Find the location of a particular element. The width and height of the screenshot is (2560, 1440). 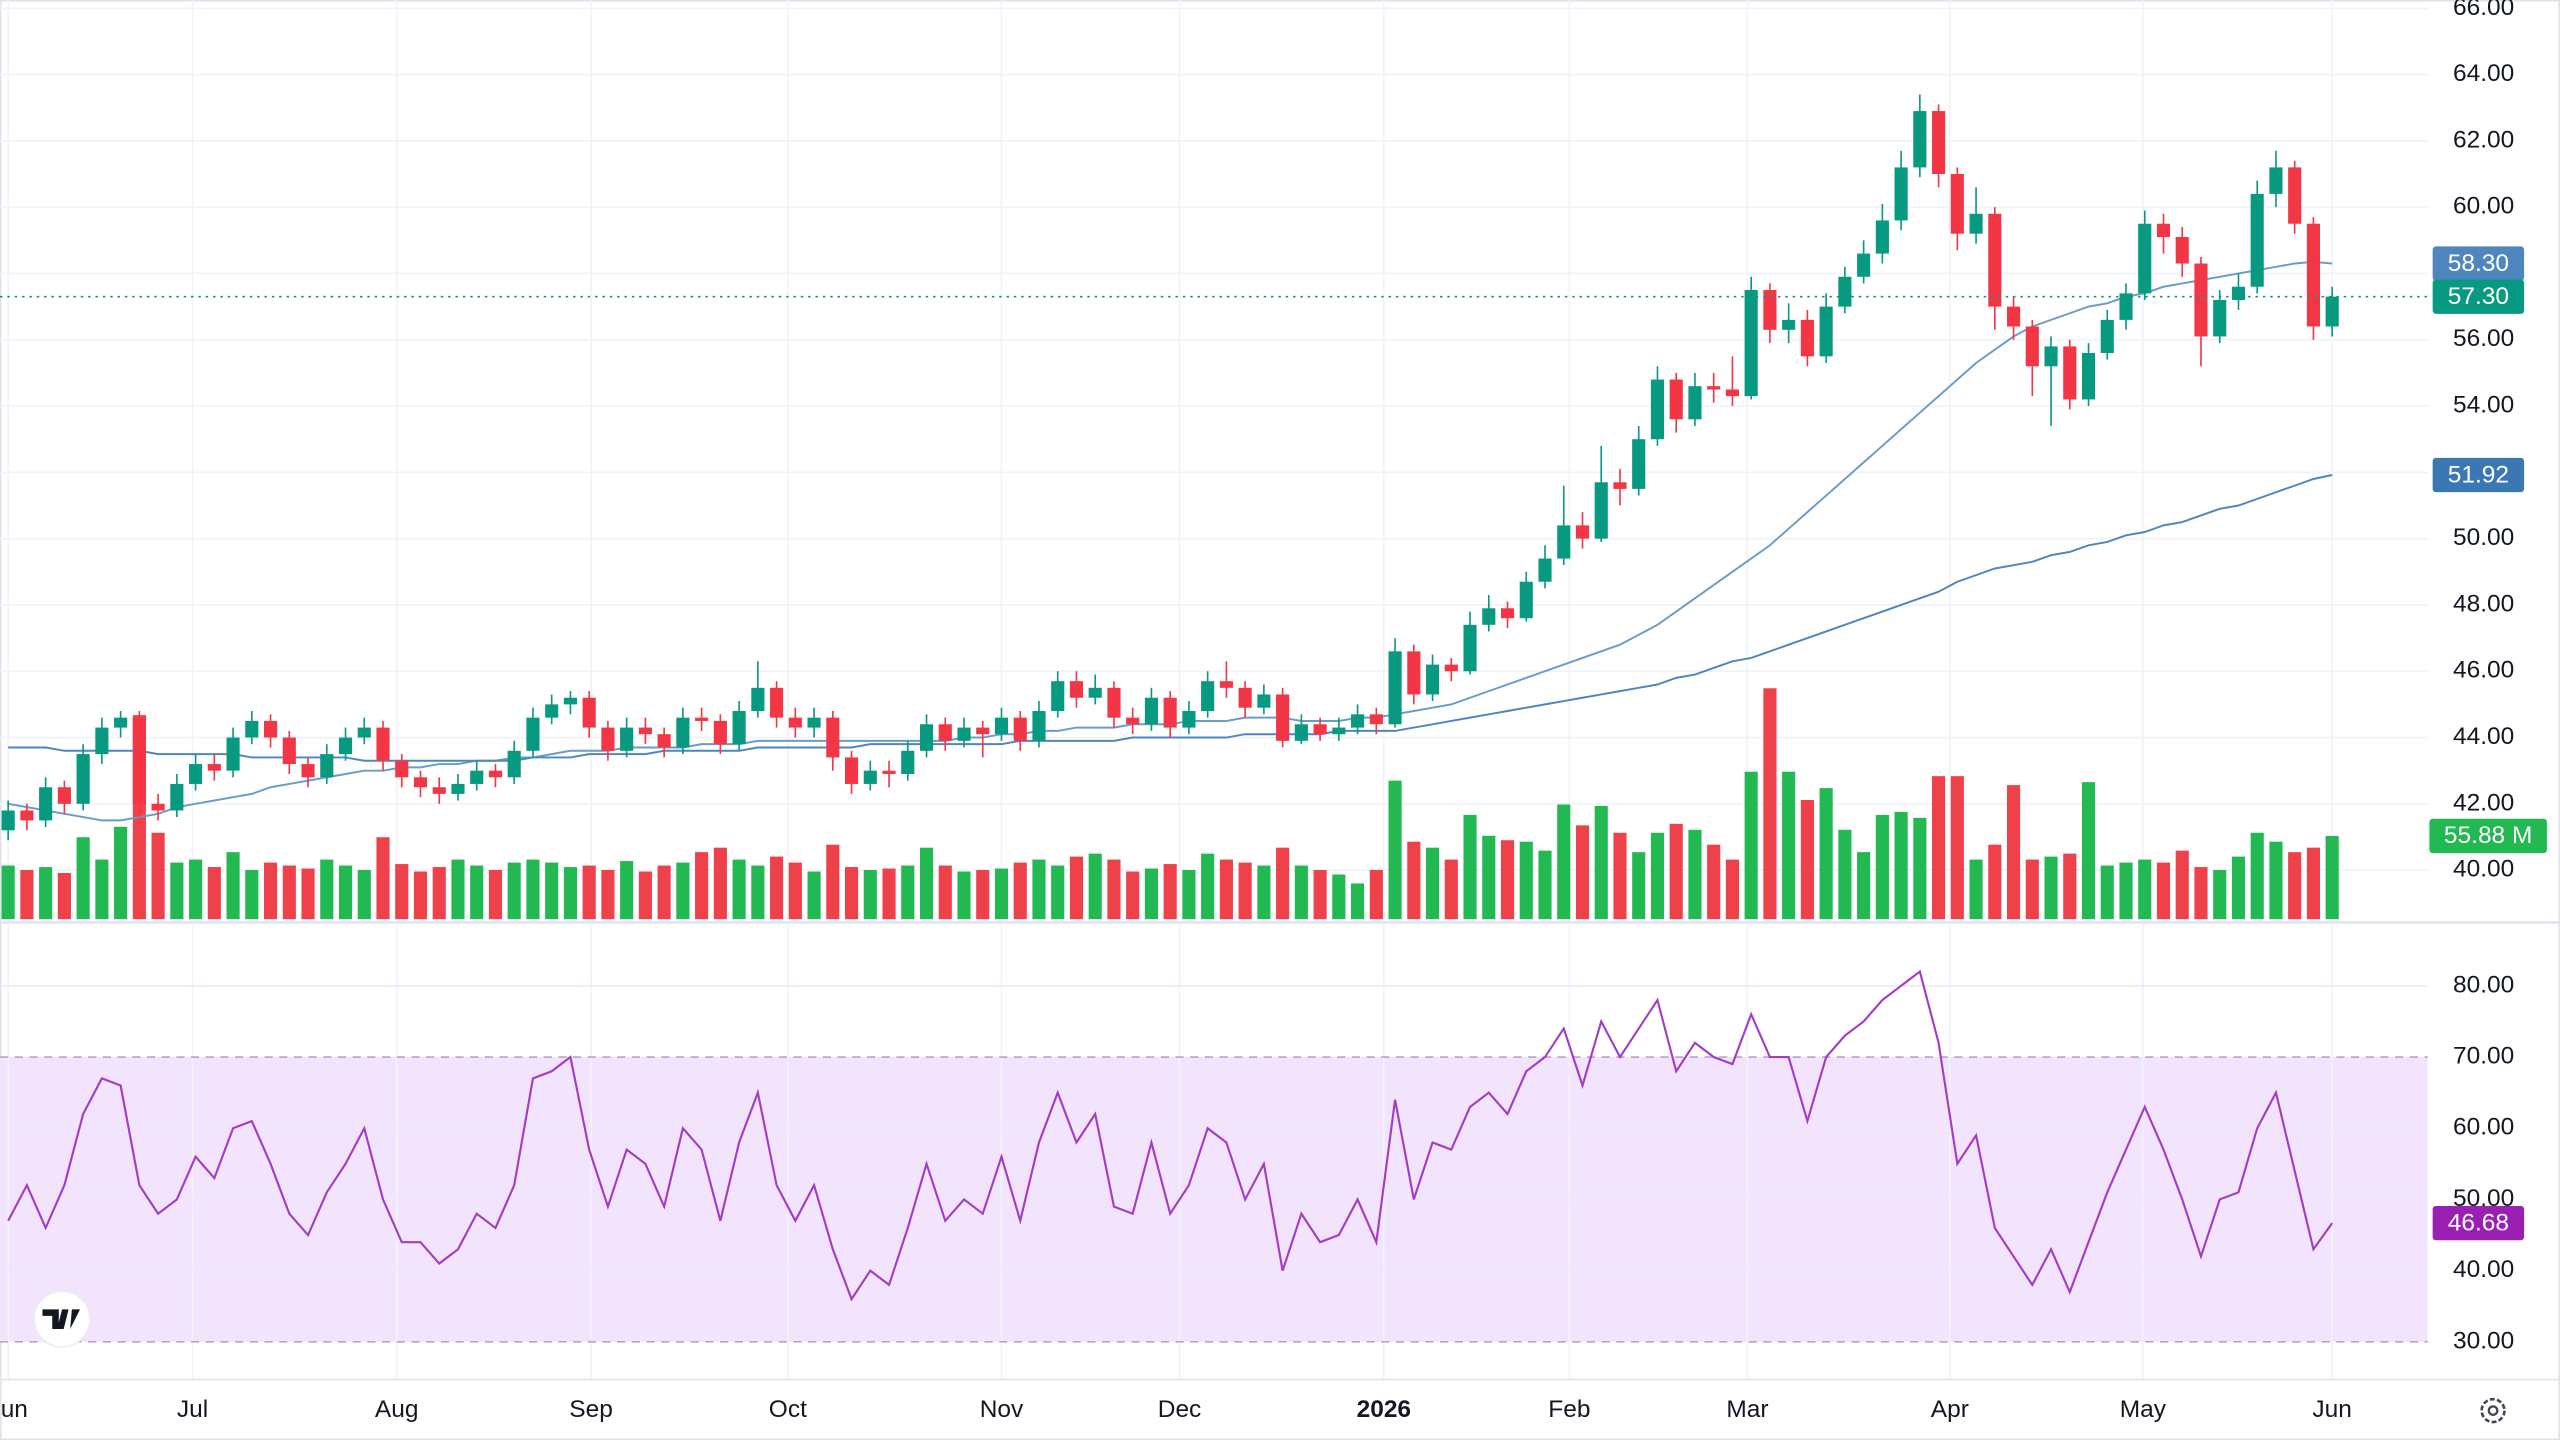

logo-mark is located at coordinates (61, 1319).